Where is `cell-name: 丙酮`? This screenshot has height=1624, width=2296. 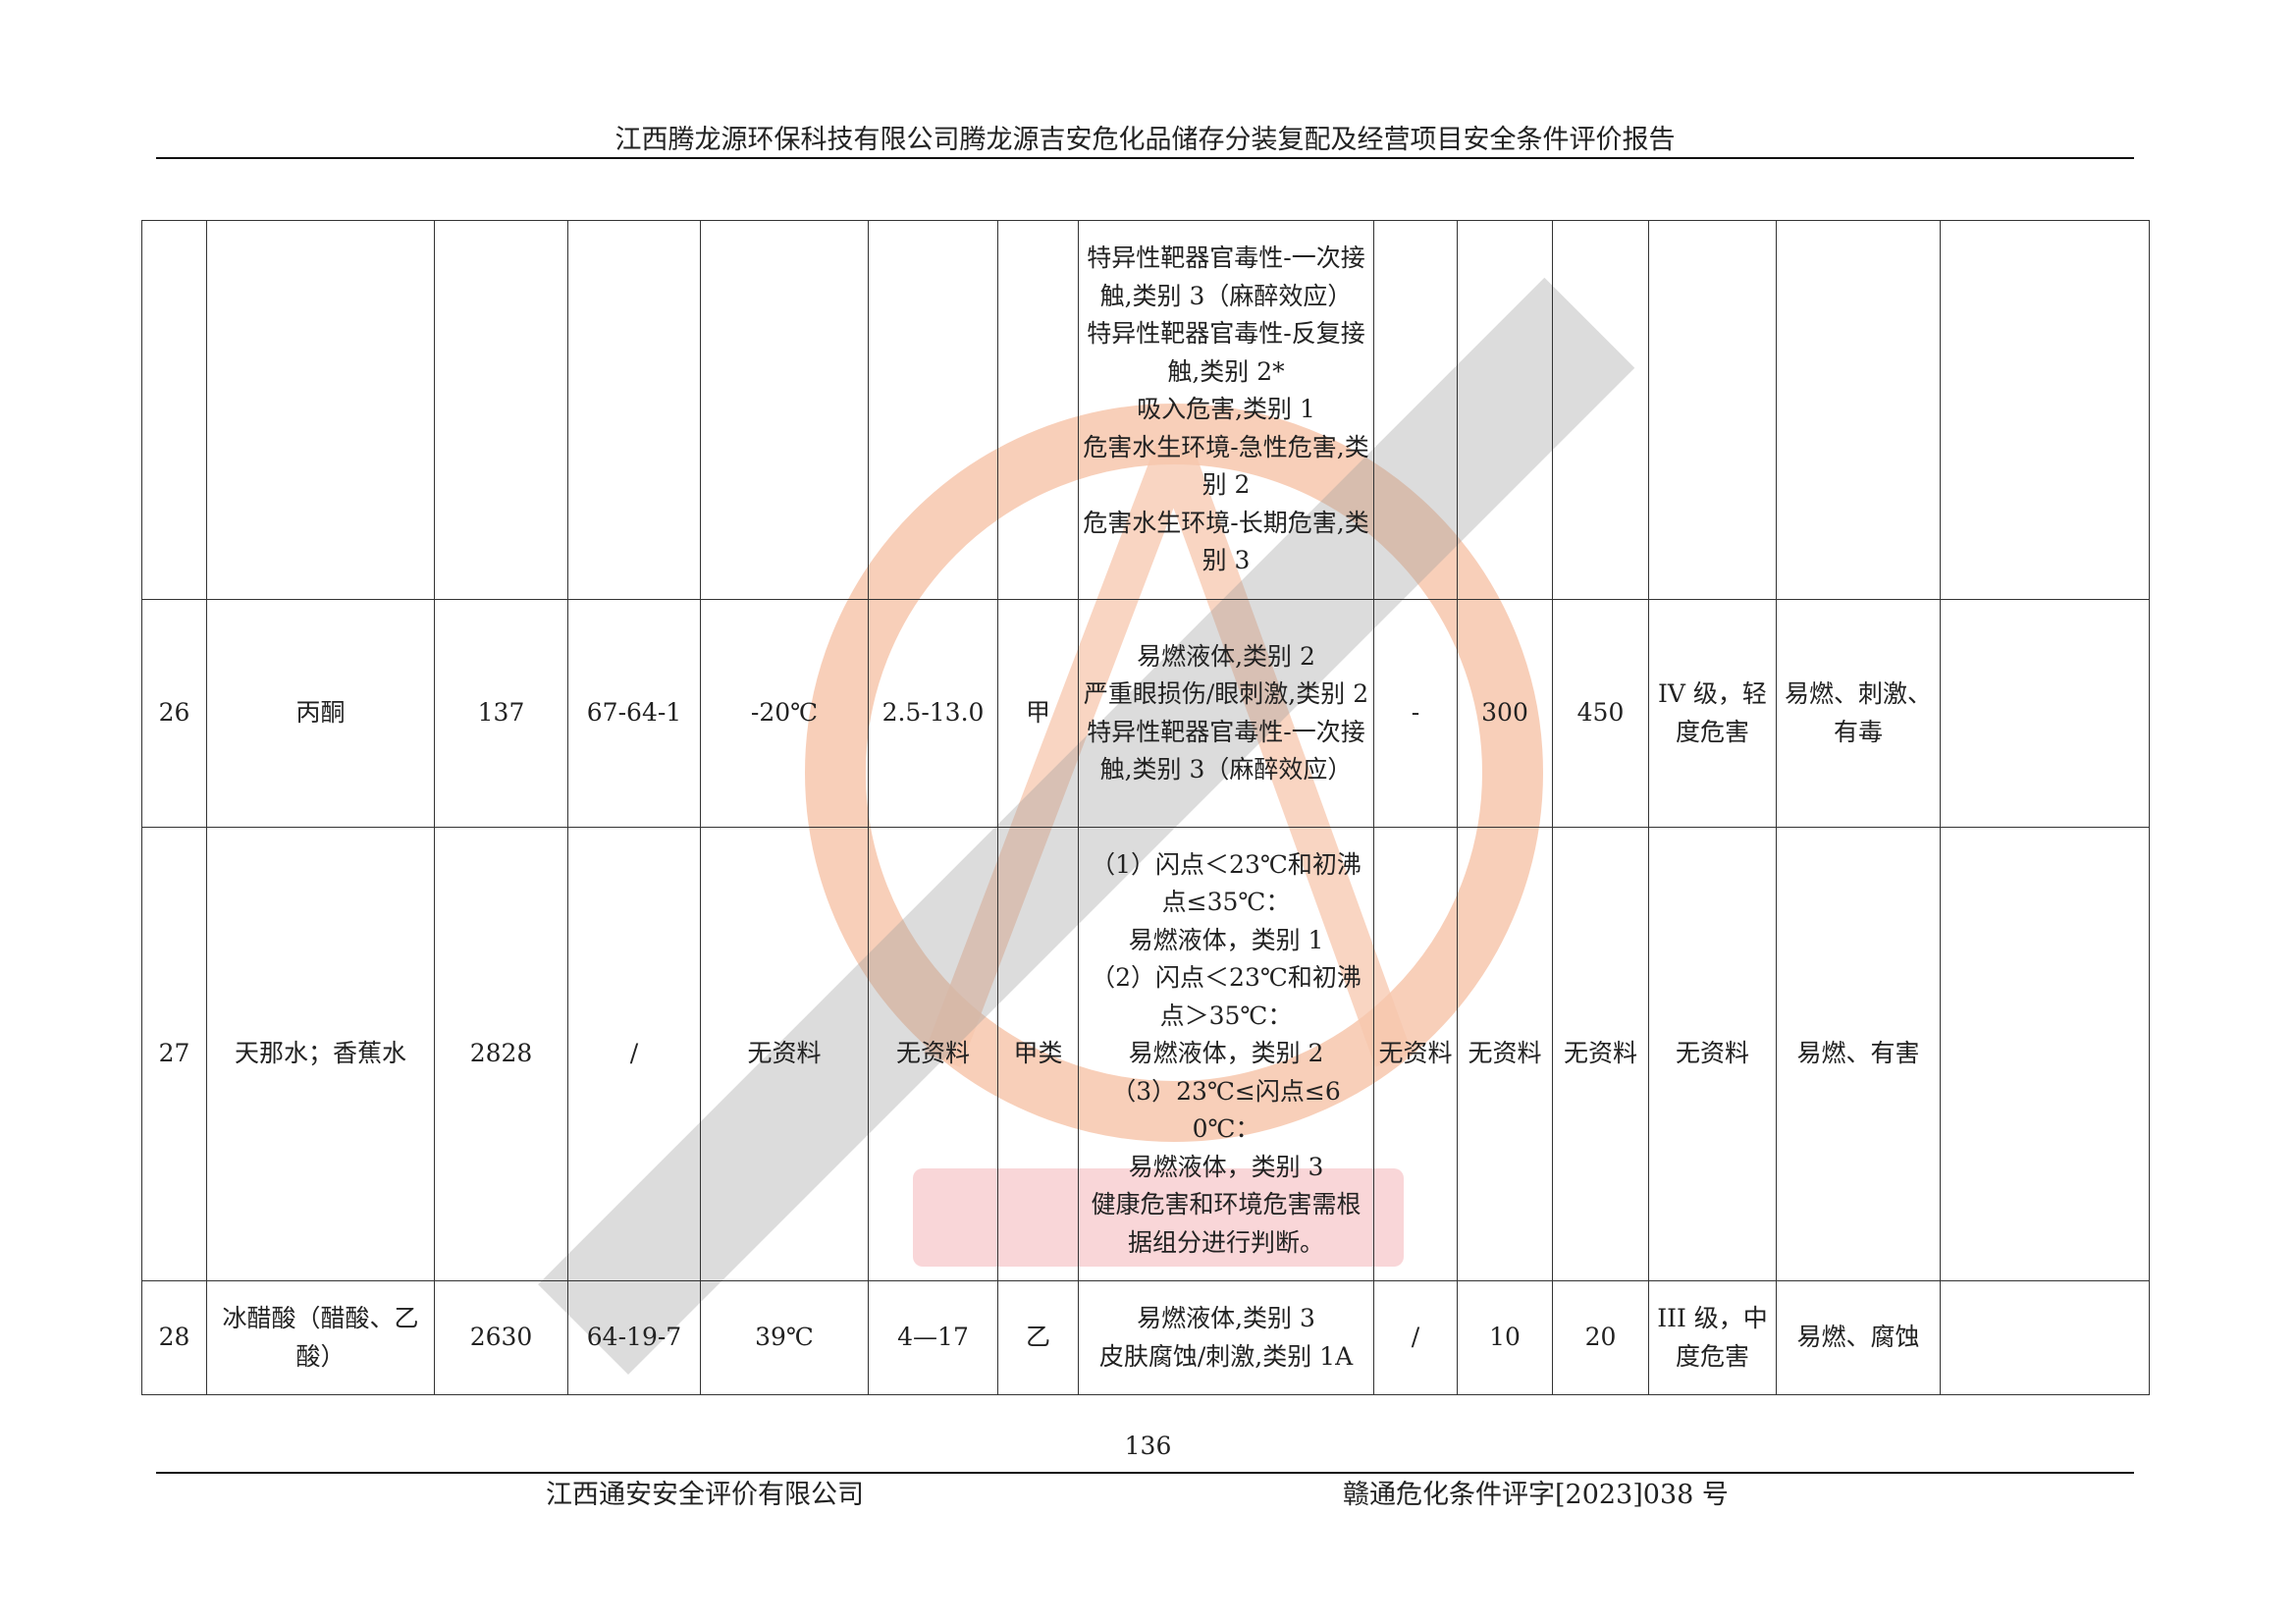
cell-name: 丙酮 is located at coordinates (320, 713).